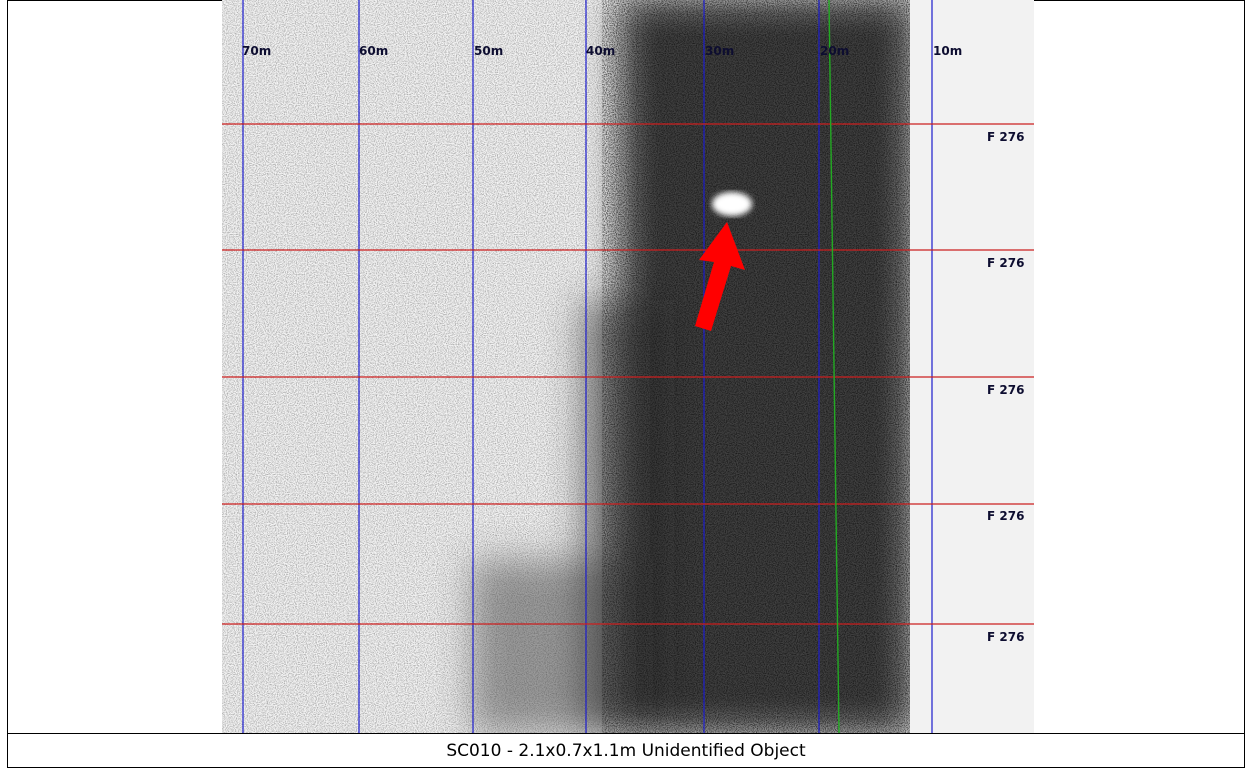  What do you see at coordinates (374, 51) in the screenshot?
I see `range-label-60m: 60m` at bounding box center [374, 51].